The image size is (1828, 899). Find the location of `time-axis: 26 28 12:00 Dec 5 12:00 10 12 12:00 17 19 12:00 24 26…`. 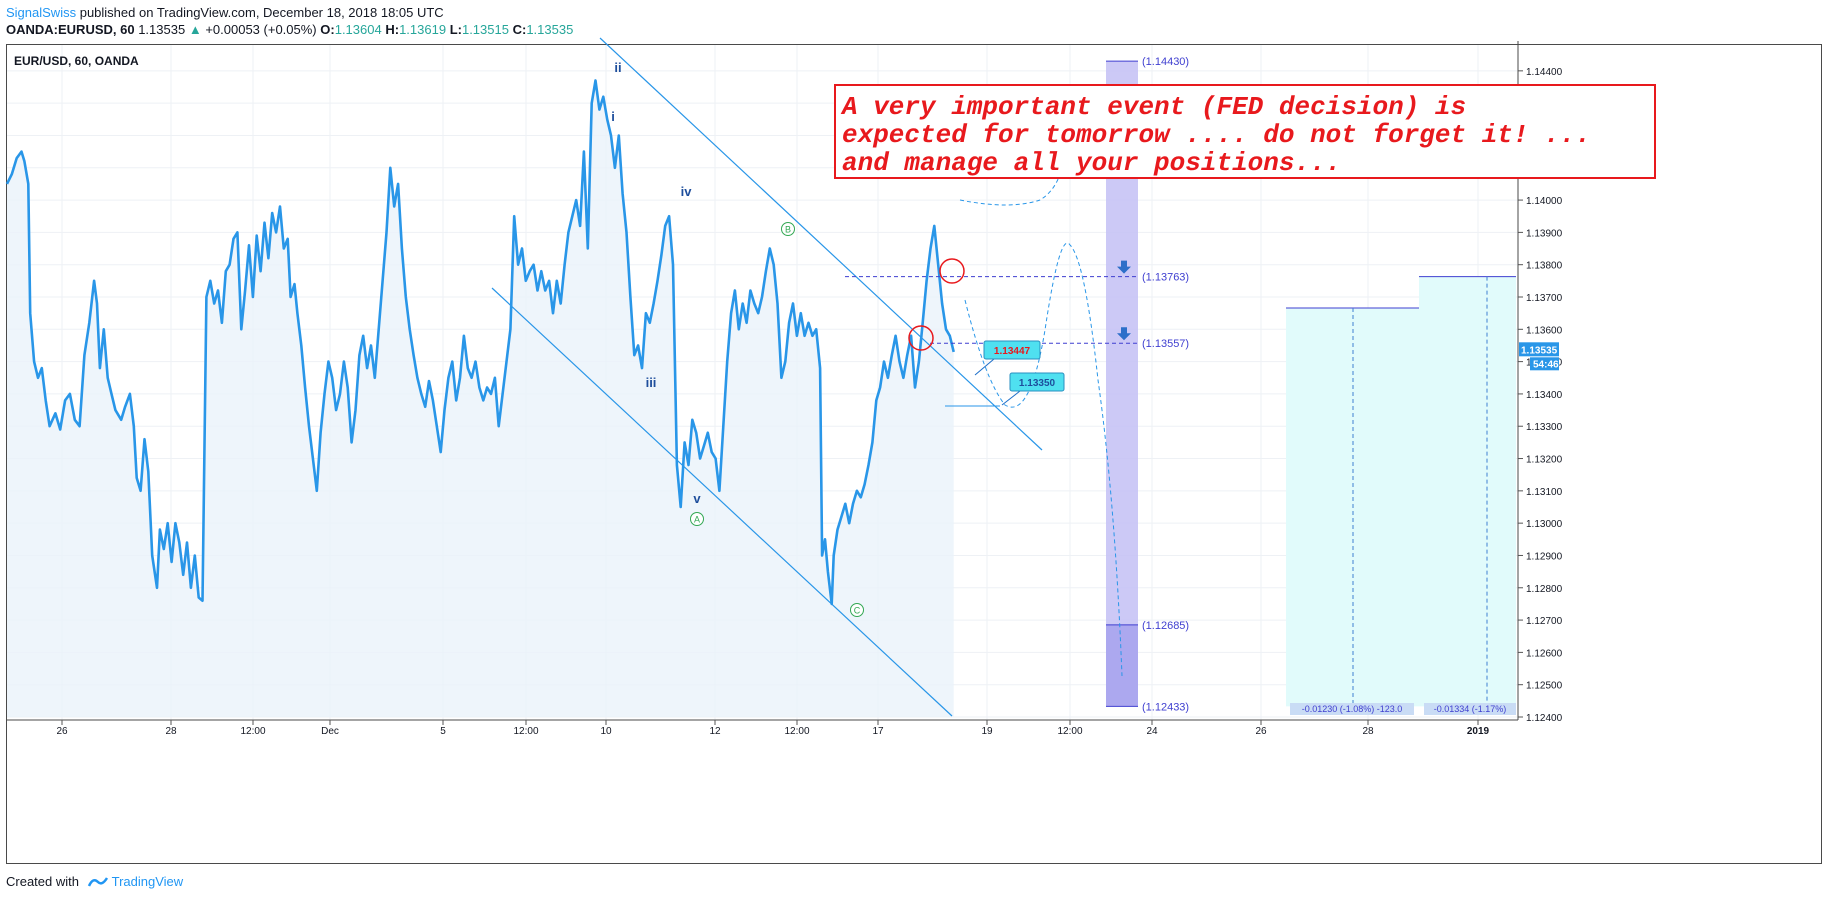

time-axis: 26 28 12:00 Dec 5 12:00 10 12 12:00 17 19 12:00 24 26… is located at coordinates (762, 728).